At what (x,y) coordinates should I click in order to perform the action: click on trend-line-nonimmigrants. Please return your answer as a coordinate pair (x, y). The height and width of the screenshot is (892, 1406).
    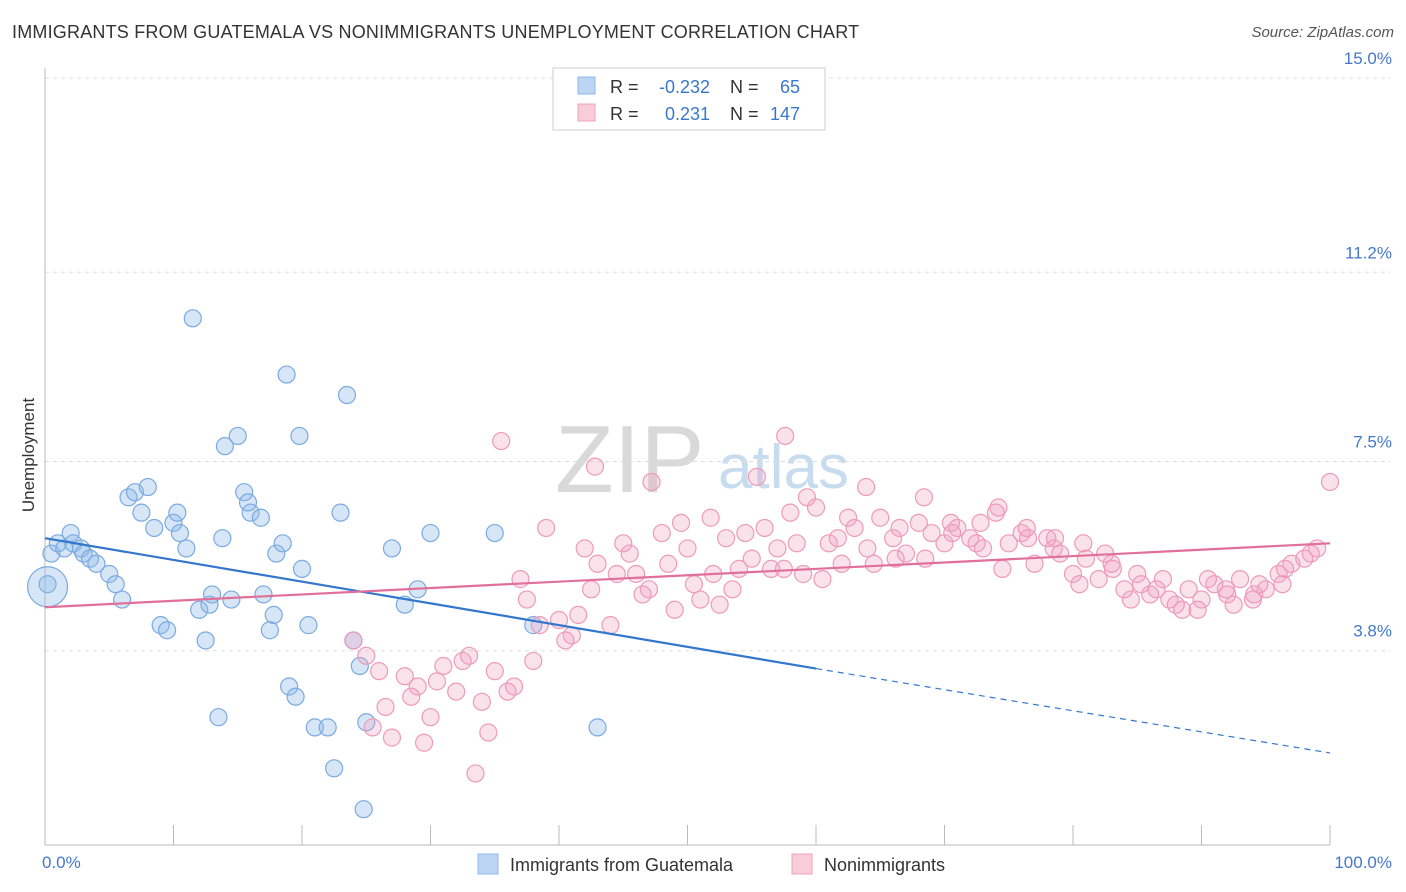
    Looking at the image, I should click on (687, 575).